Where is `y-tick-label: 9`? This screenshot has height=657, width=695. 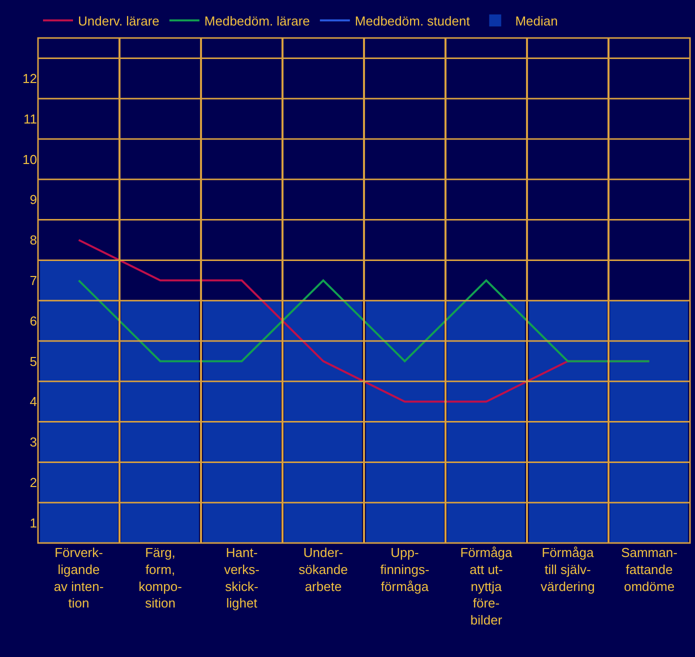 y-tick-label: 9 is located at coordinates (33, 200).